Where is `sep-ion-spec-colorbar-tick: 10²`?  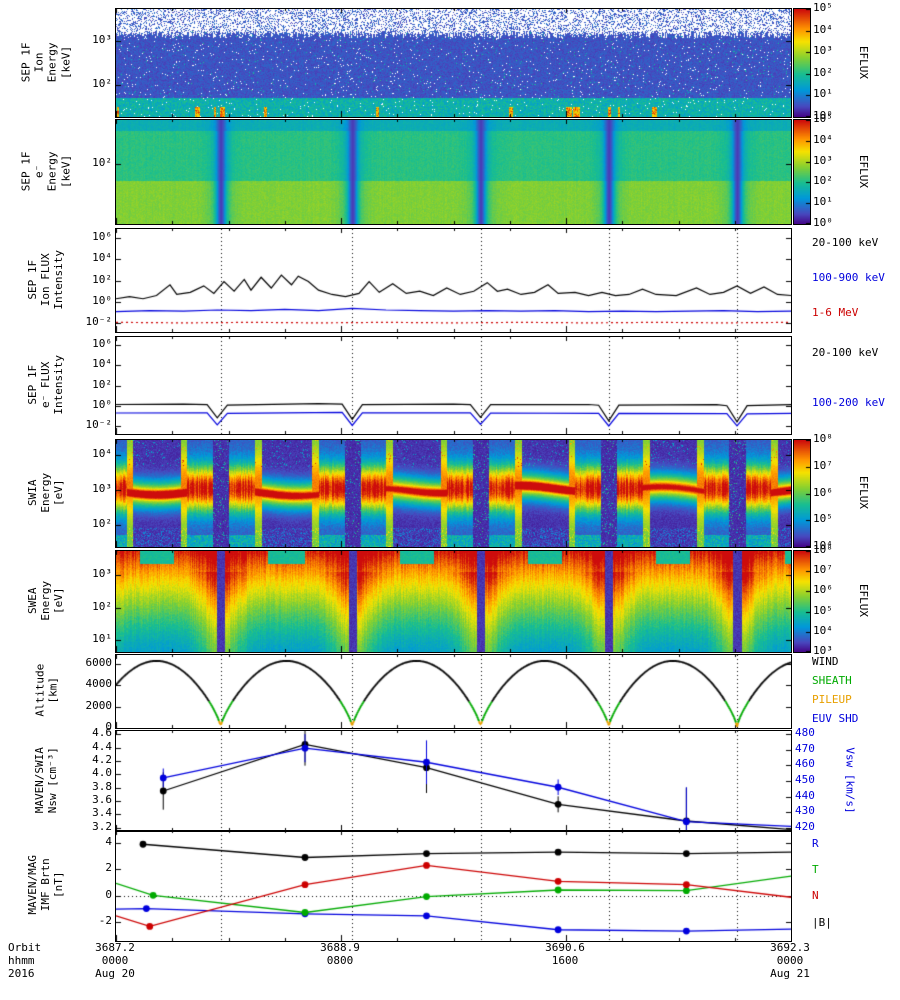
sep-ion-spec-colorbar-tick: 10² is located at coordinates (823, 72).